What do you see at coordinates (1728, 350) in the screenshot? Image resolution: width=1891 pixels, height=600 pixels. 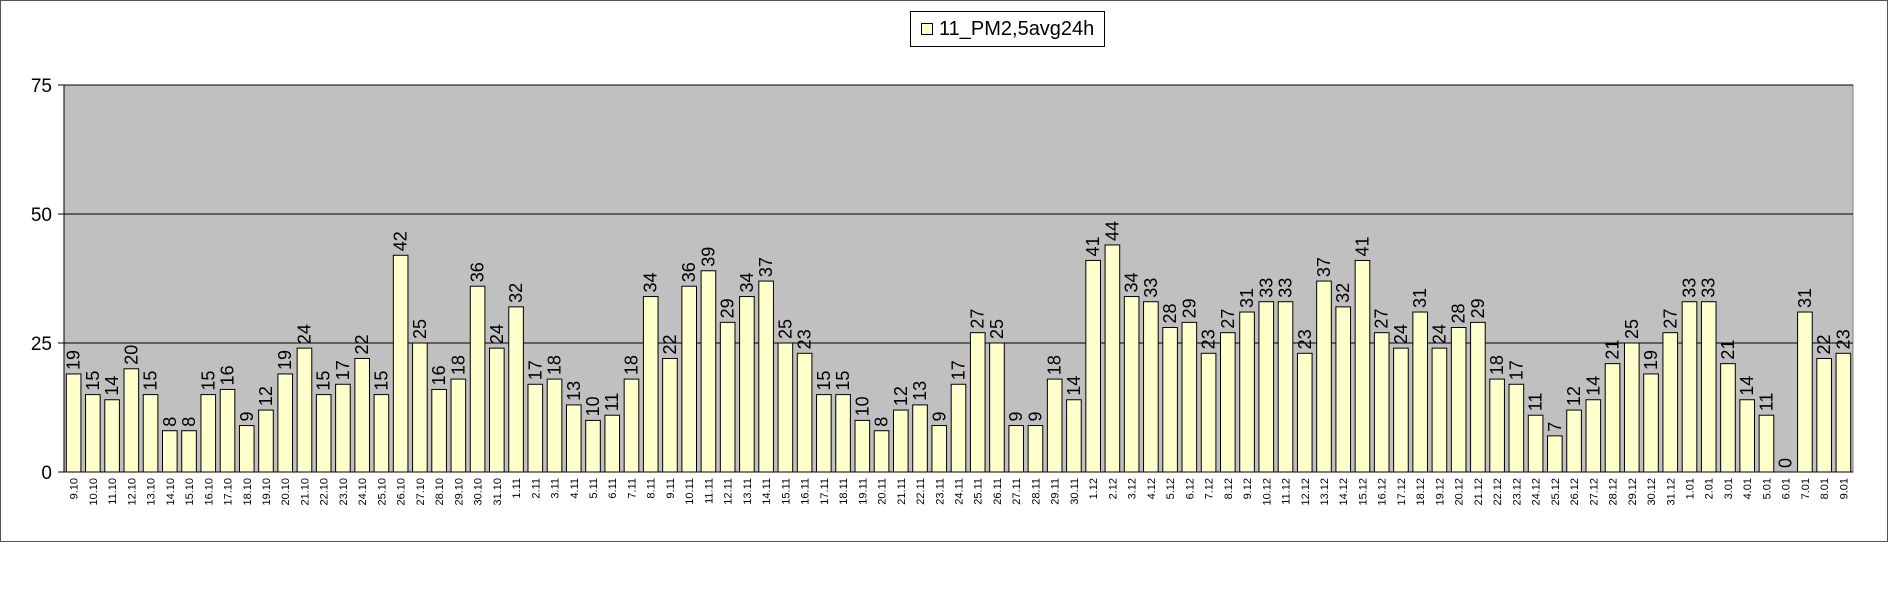 I see `data-label: 21` at bounding box center [1728, 350].